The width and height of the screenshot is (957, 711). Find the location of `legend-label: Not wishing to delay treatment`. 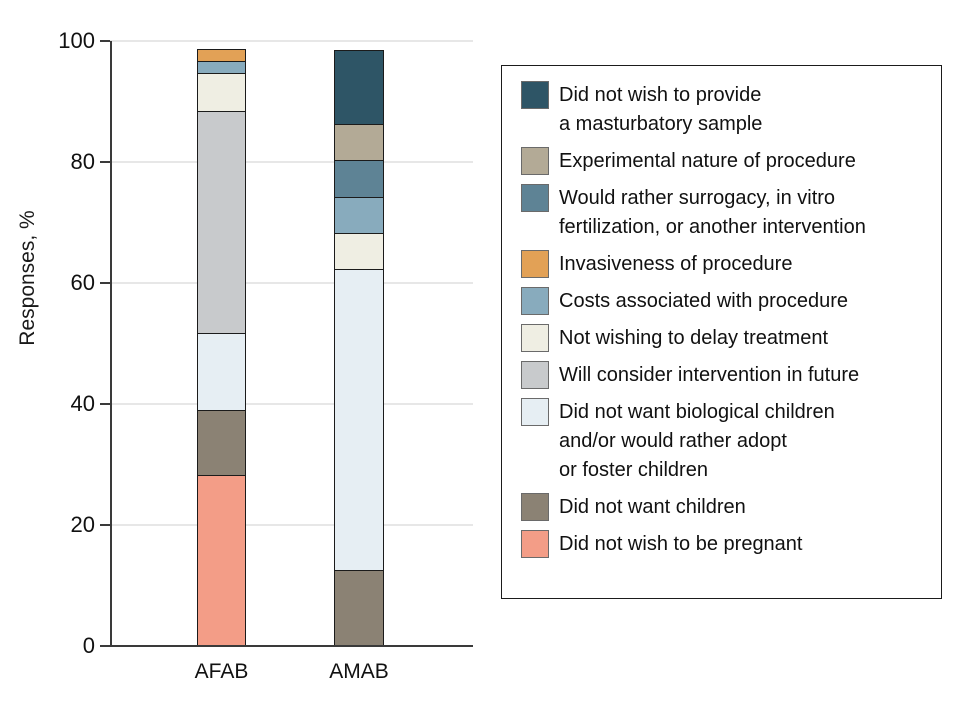

legend-label: Not wishing to delay treatment is located at coordinates (694, 338).